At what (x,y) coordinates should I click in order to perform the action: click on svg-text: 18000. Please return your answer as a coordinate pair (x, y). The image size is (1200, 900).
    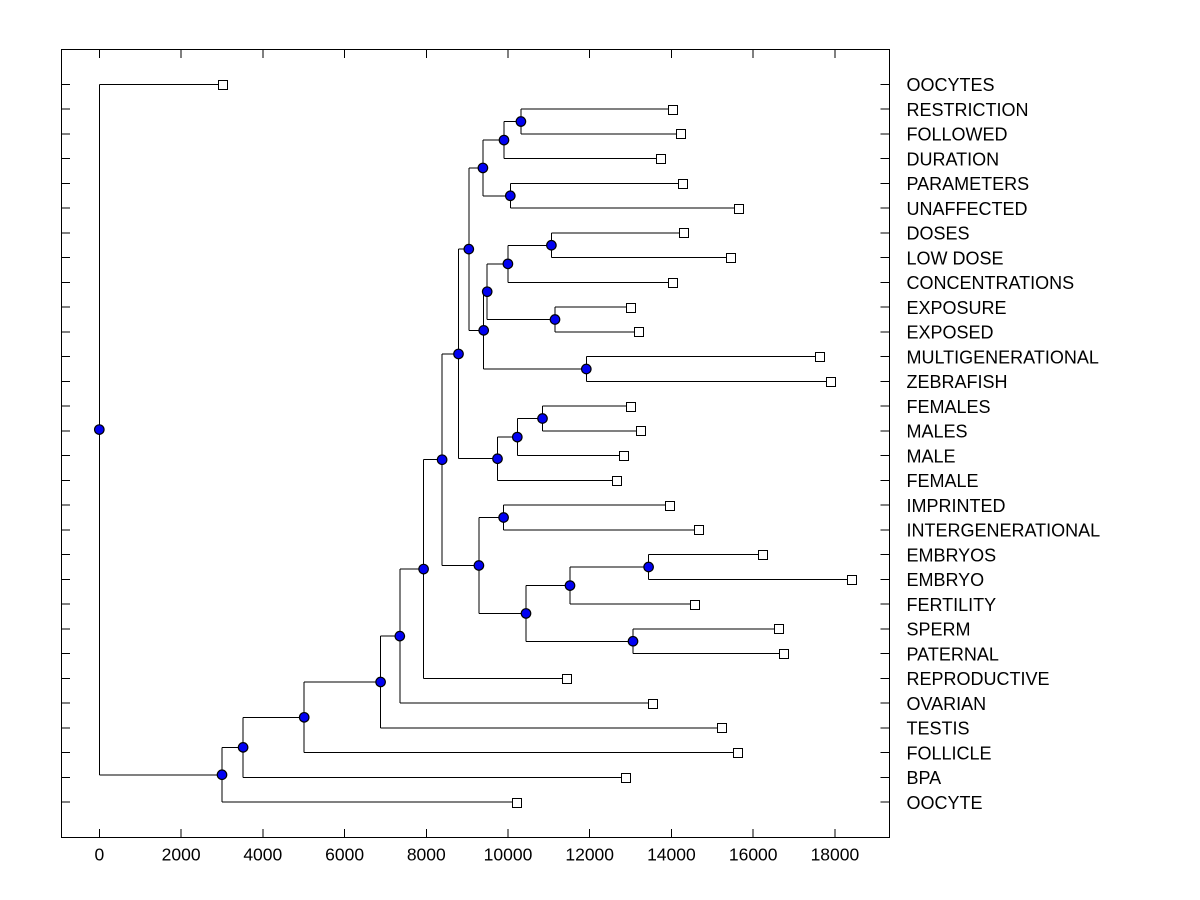
    Looking at the image, I should click on (835, 855).